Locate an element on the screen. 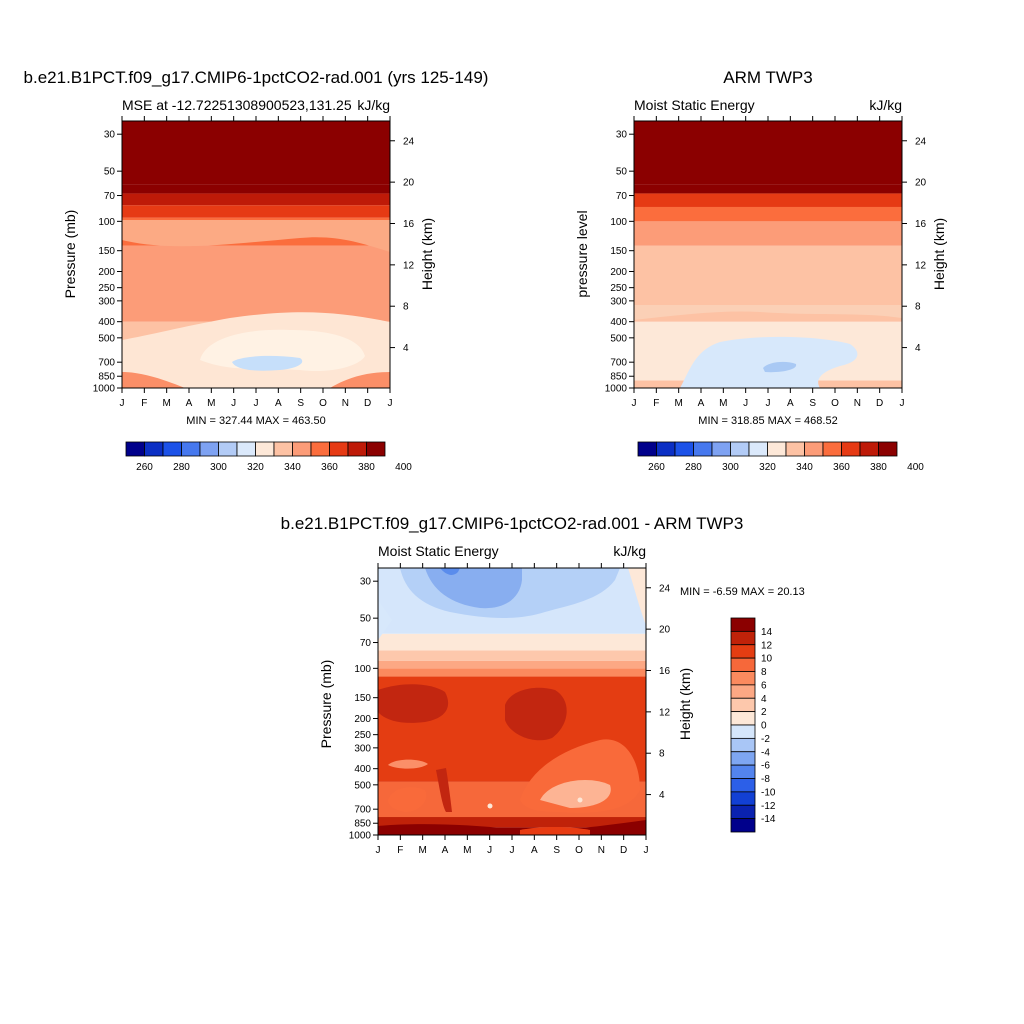  panel-diff-contour-center-blob is located at coordinates (536, 714).